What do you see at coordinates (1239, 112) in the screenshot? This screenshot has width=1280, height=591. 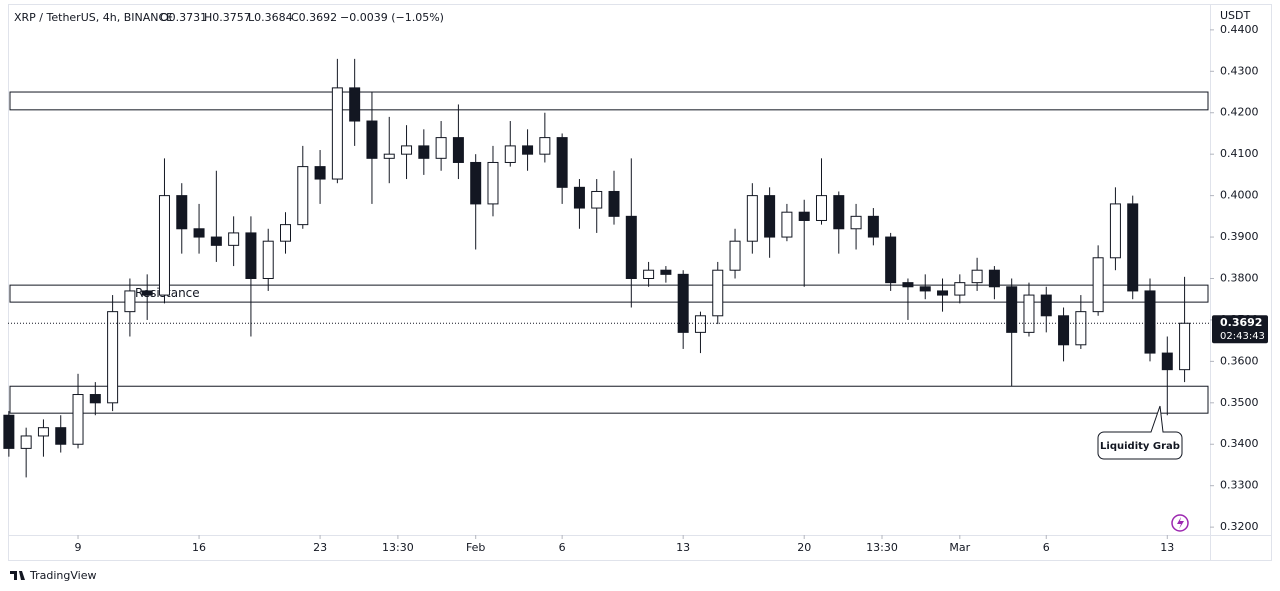 I see `y-tick-label: 0.4200` at bounding box center [1239, 112].